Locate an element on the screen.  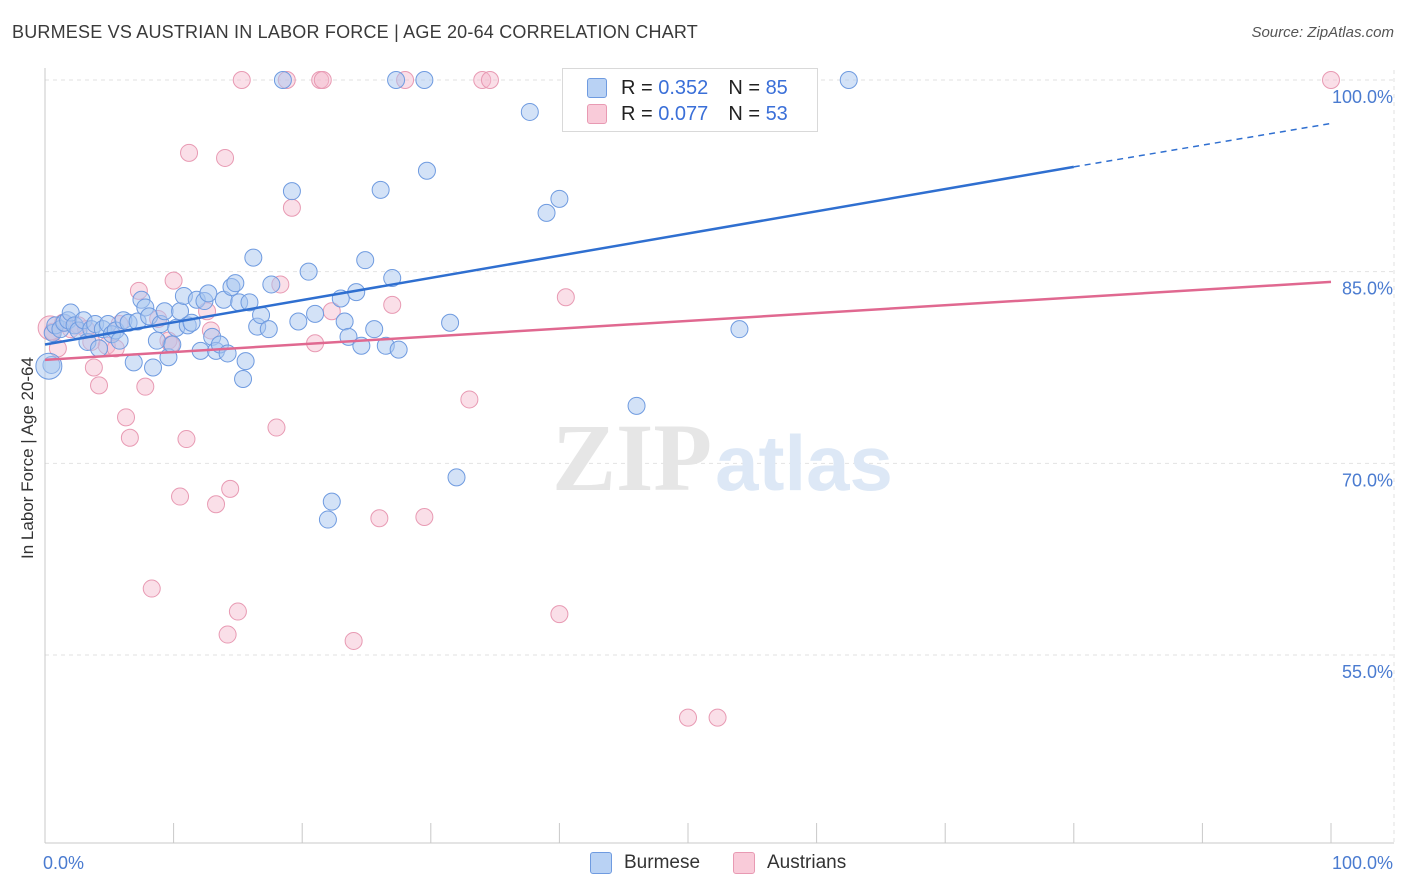
burmese-trend-line is located at coordinates (559, 255).